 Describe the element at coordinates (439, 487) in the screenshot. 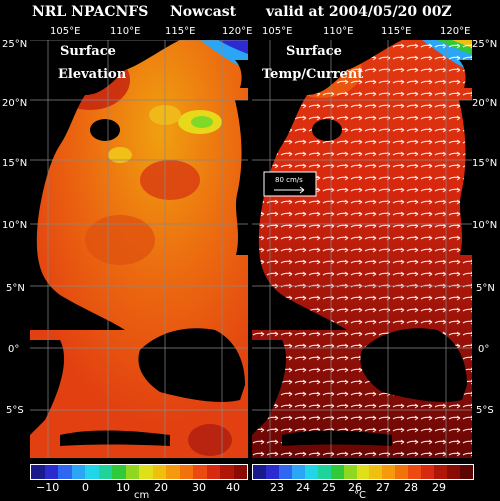

I see `colorbar-label: 29` at that location.